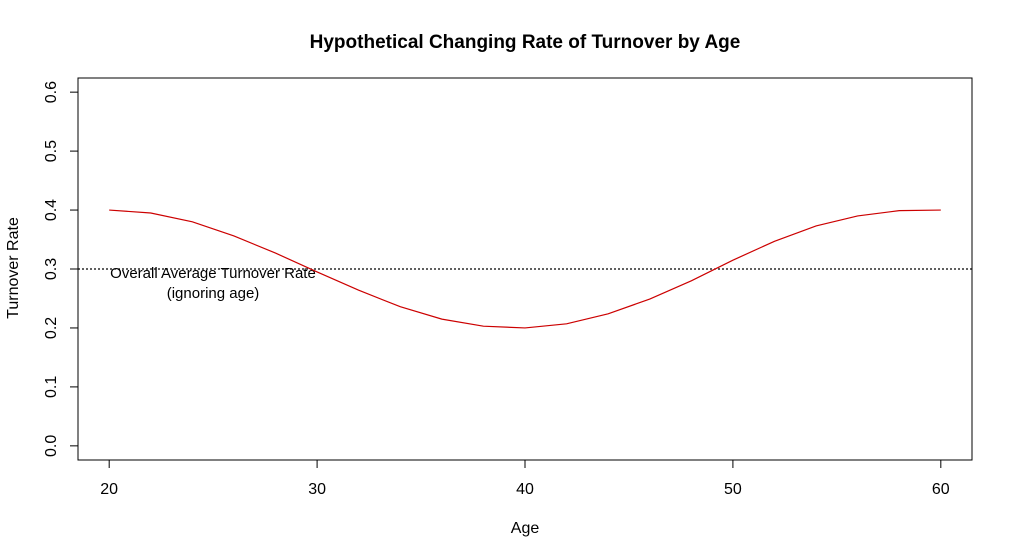  I want to click on x-tick-label: 40, so click(525, 489).